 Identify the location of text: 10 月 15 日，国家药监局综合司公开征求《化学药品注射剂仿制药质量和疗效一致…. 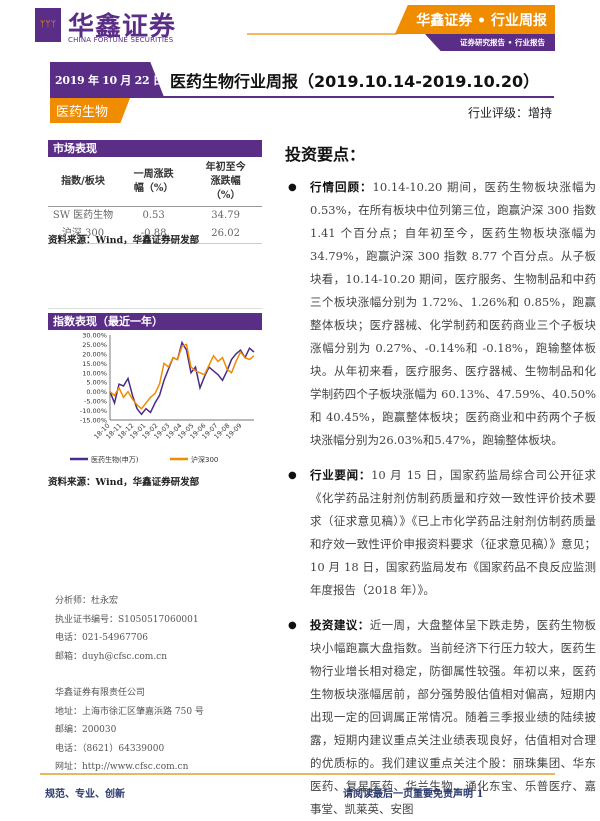
(453, 532).